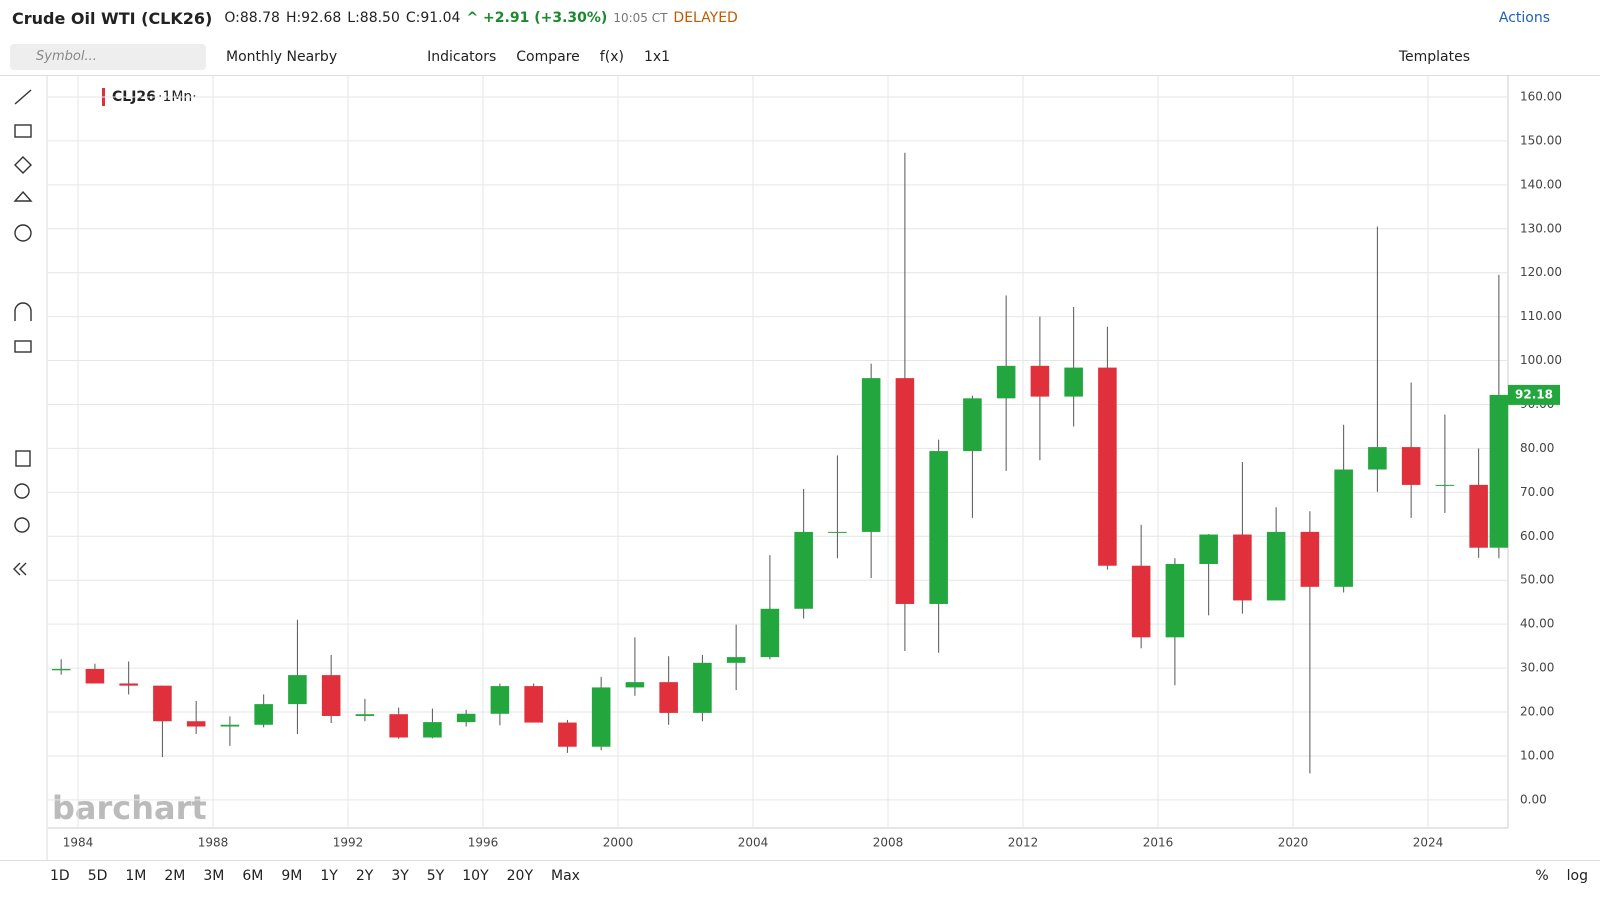 The height and width of the screenshot is (907, 1600). Describe the element at coordinates (1428, 843) in the screenshot. I see `x-tick-label: 2024` at that location.